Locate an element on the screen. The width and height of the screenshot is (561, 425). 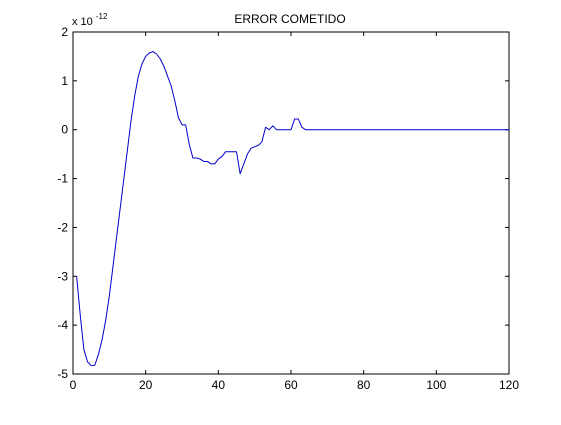
x-tick-label: 80 is located at coordinates (364, 385).